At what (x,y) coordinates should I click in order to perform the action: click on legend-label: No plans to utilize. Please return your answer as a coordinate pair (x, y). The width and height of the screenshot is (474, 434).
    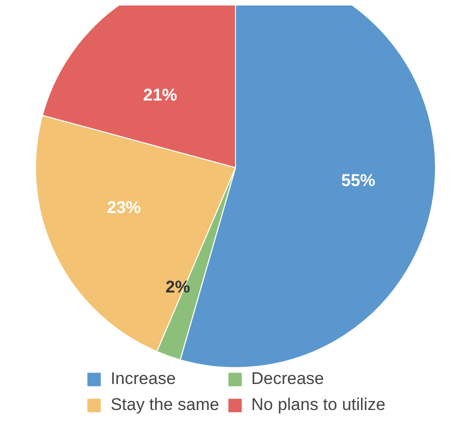
    Looking at the image, I should click on (318, 405).